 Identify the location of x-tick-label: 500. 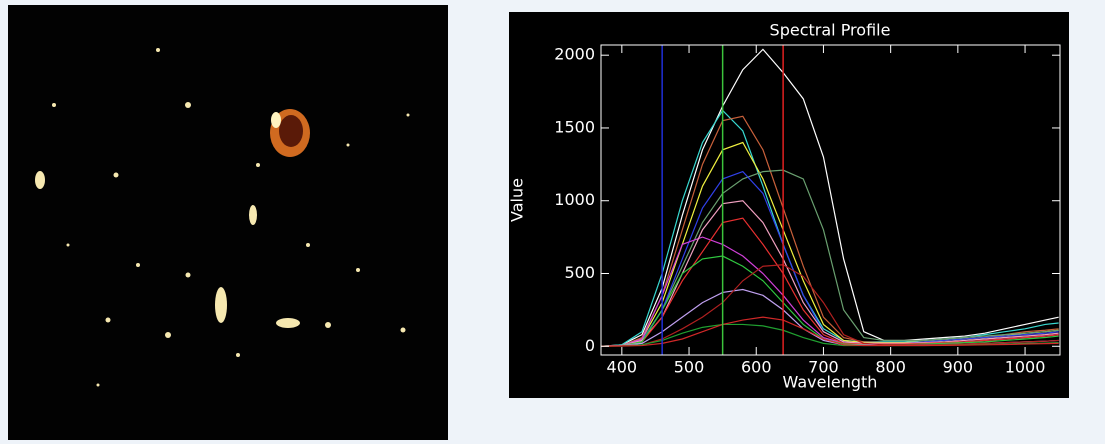
(689, 367).